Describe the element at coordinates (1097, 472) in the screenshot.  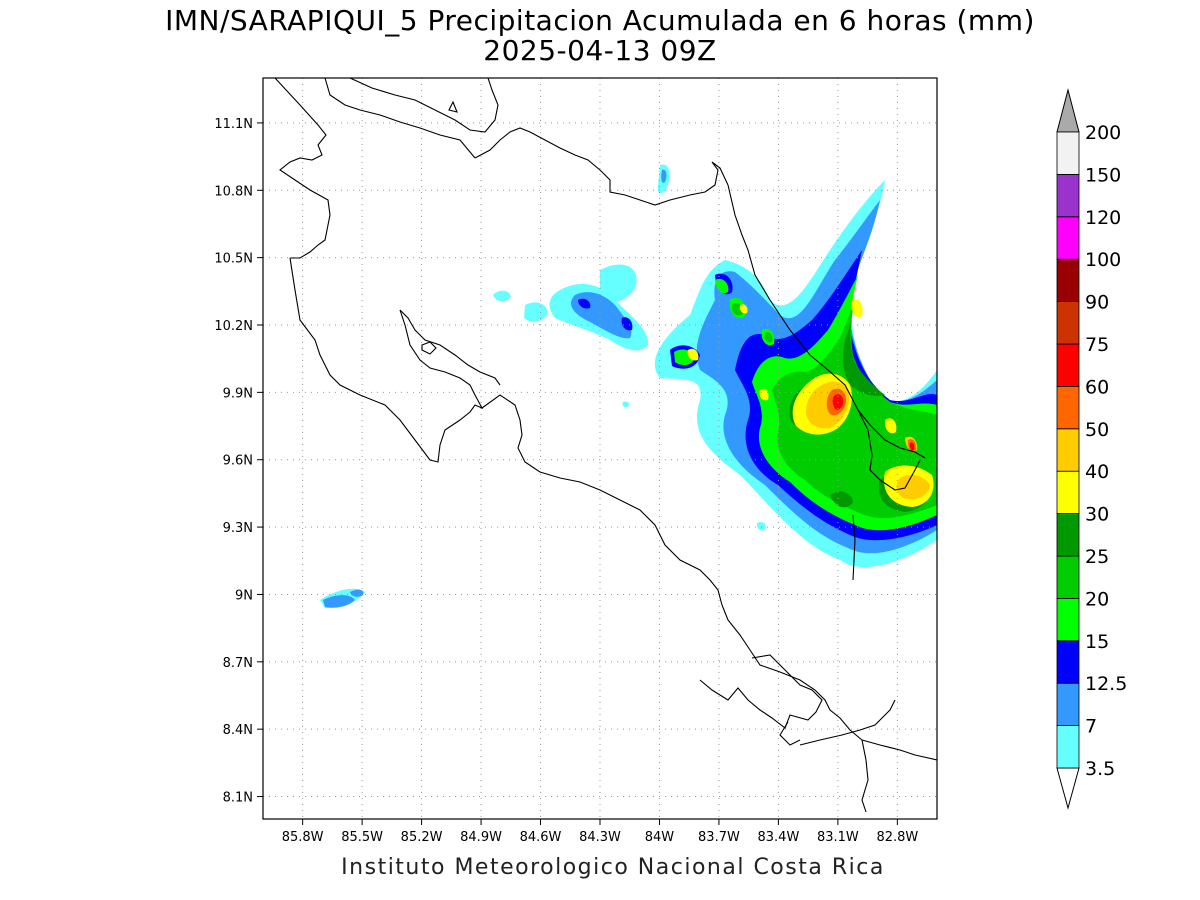
I see `colorbar-label: 40` at that location.